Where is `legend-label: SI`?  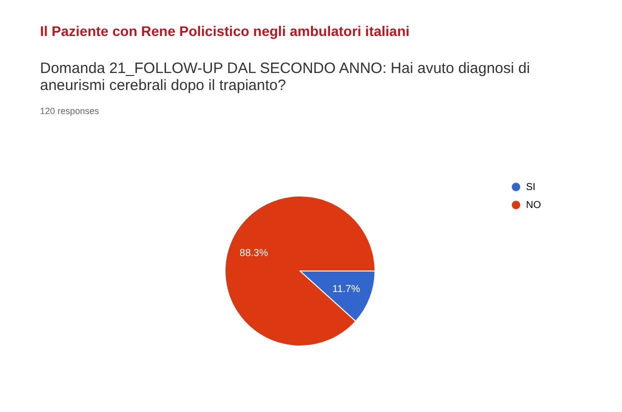
legend-label: SI is located at coordinates (531, 187).